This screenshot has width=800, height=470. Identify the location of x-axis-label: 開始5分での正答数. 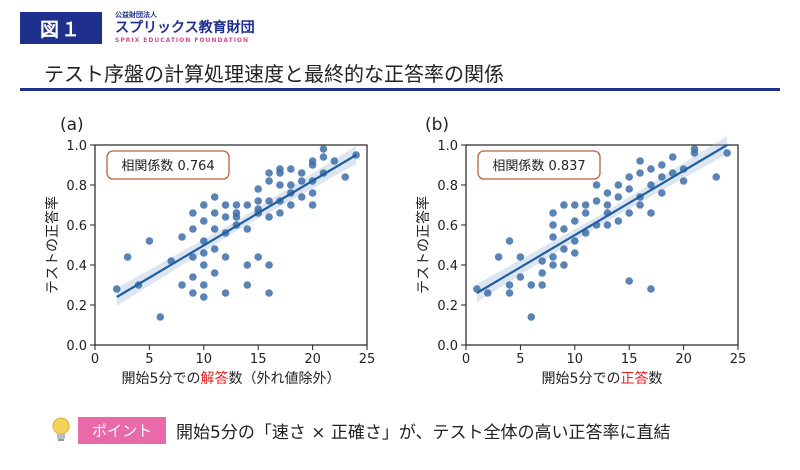
(602, 378).